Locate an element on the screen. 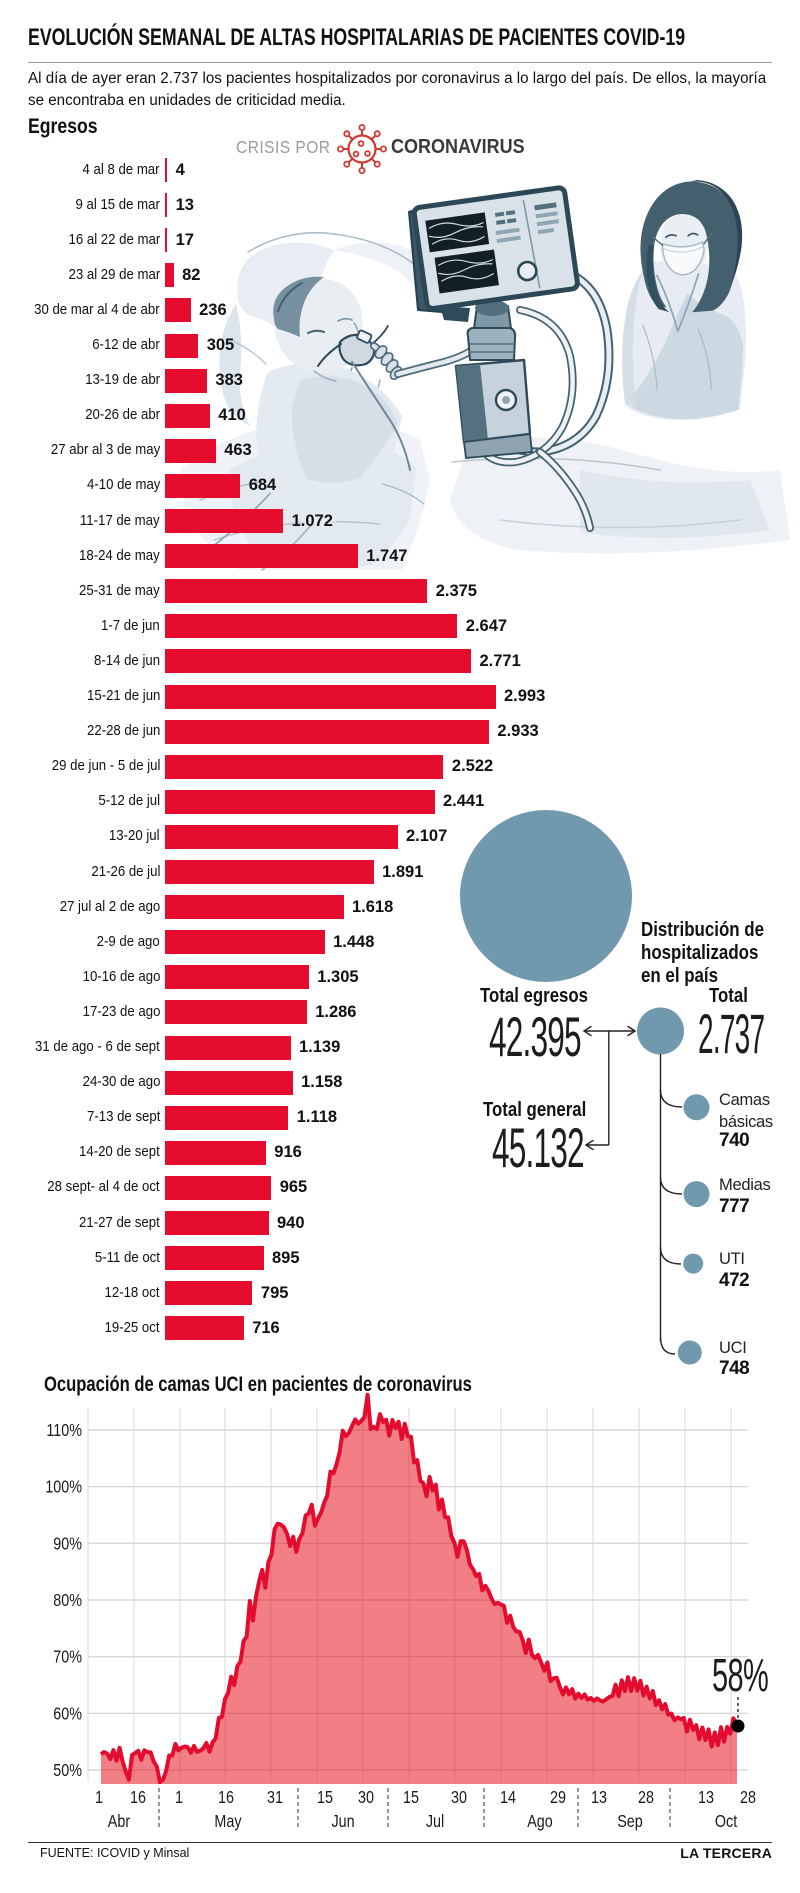 The width and height of the screenshot is (800, 1893). svg-text: 29 is located at coordinates (558, 1798).